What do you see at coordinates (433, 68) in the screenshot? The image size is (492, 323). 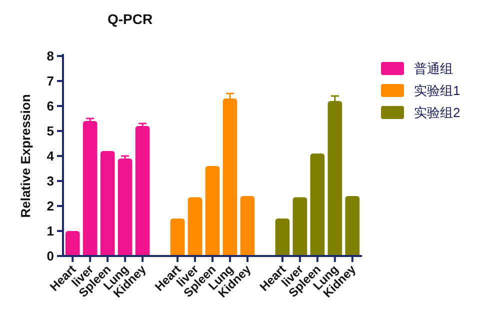 I see `legend-label: 普通组` at bounding box center [433, 68].